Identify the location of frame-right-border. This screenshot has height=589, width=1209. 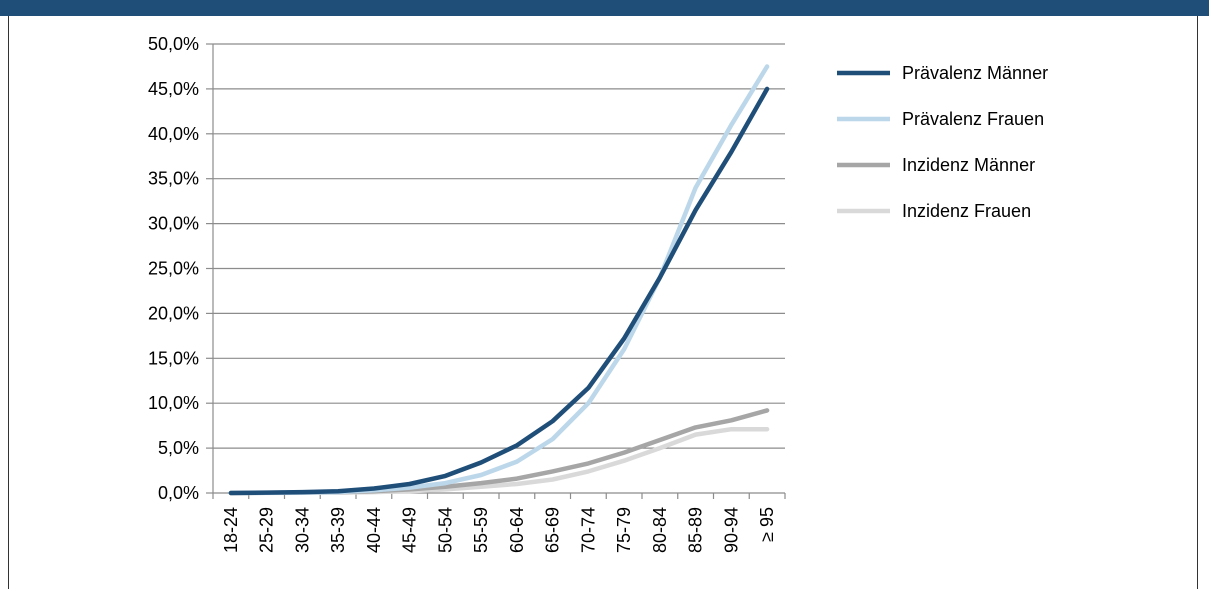
(1197, 302).